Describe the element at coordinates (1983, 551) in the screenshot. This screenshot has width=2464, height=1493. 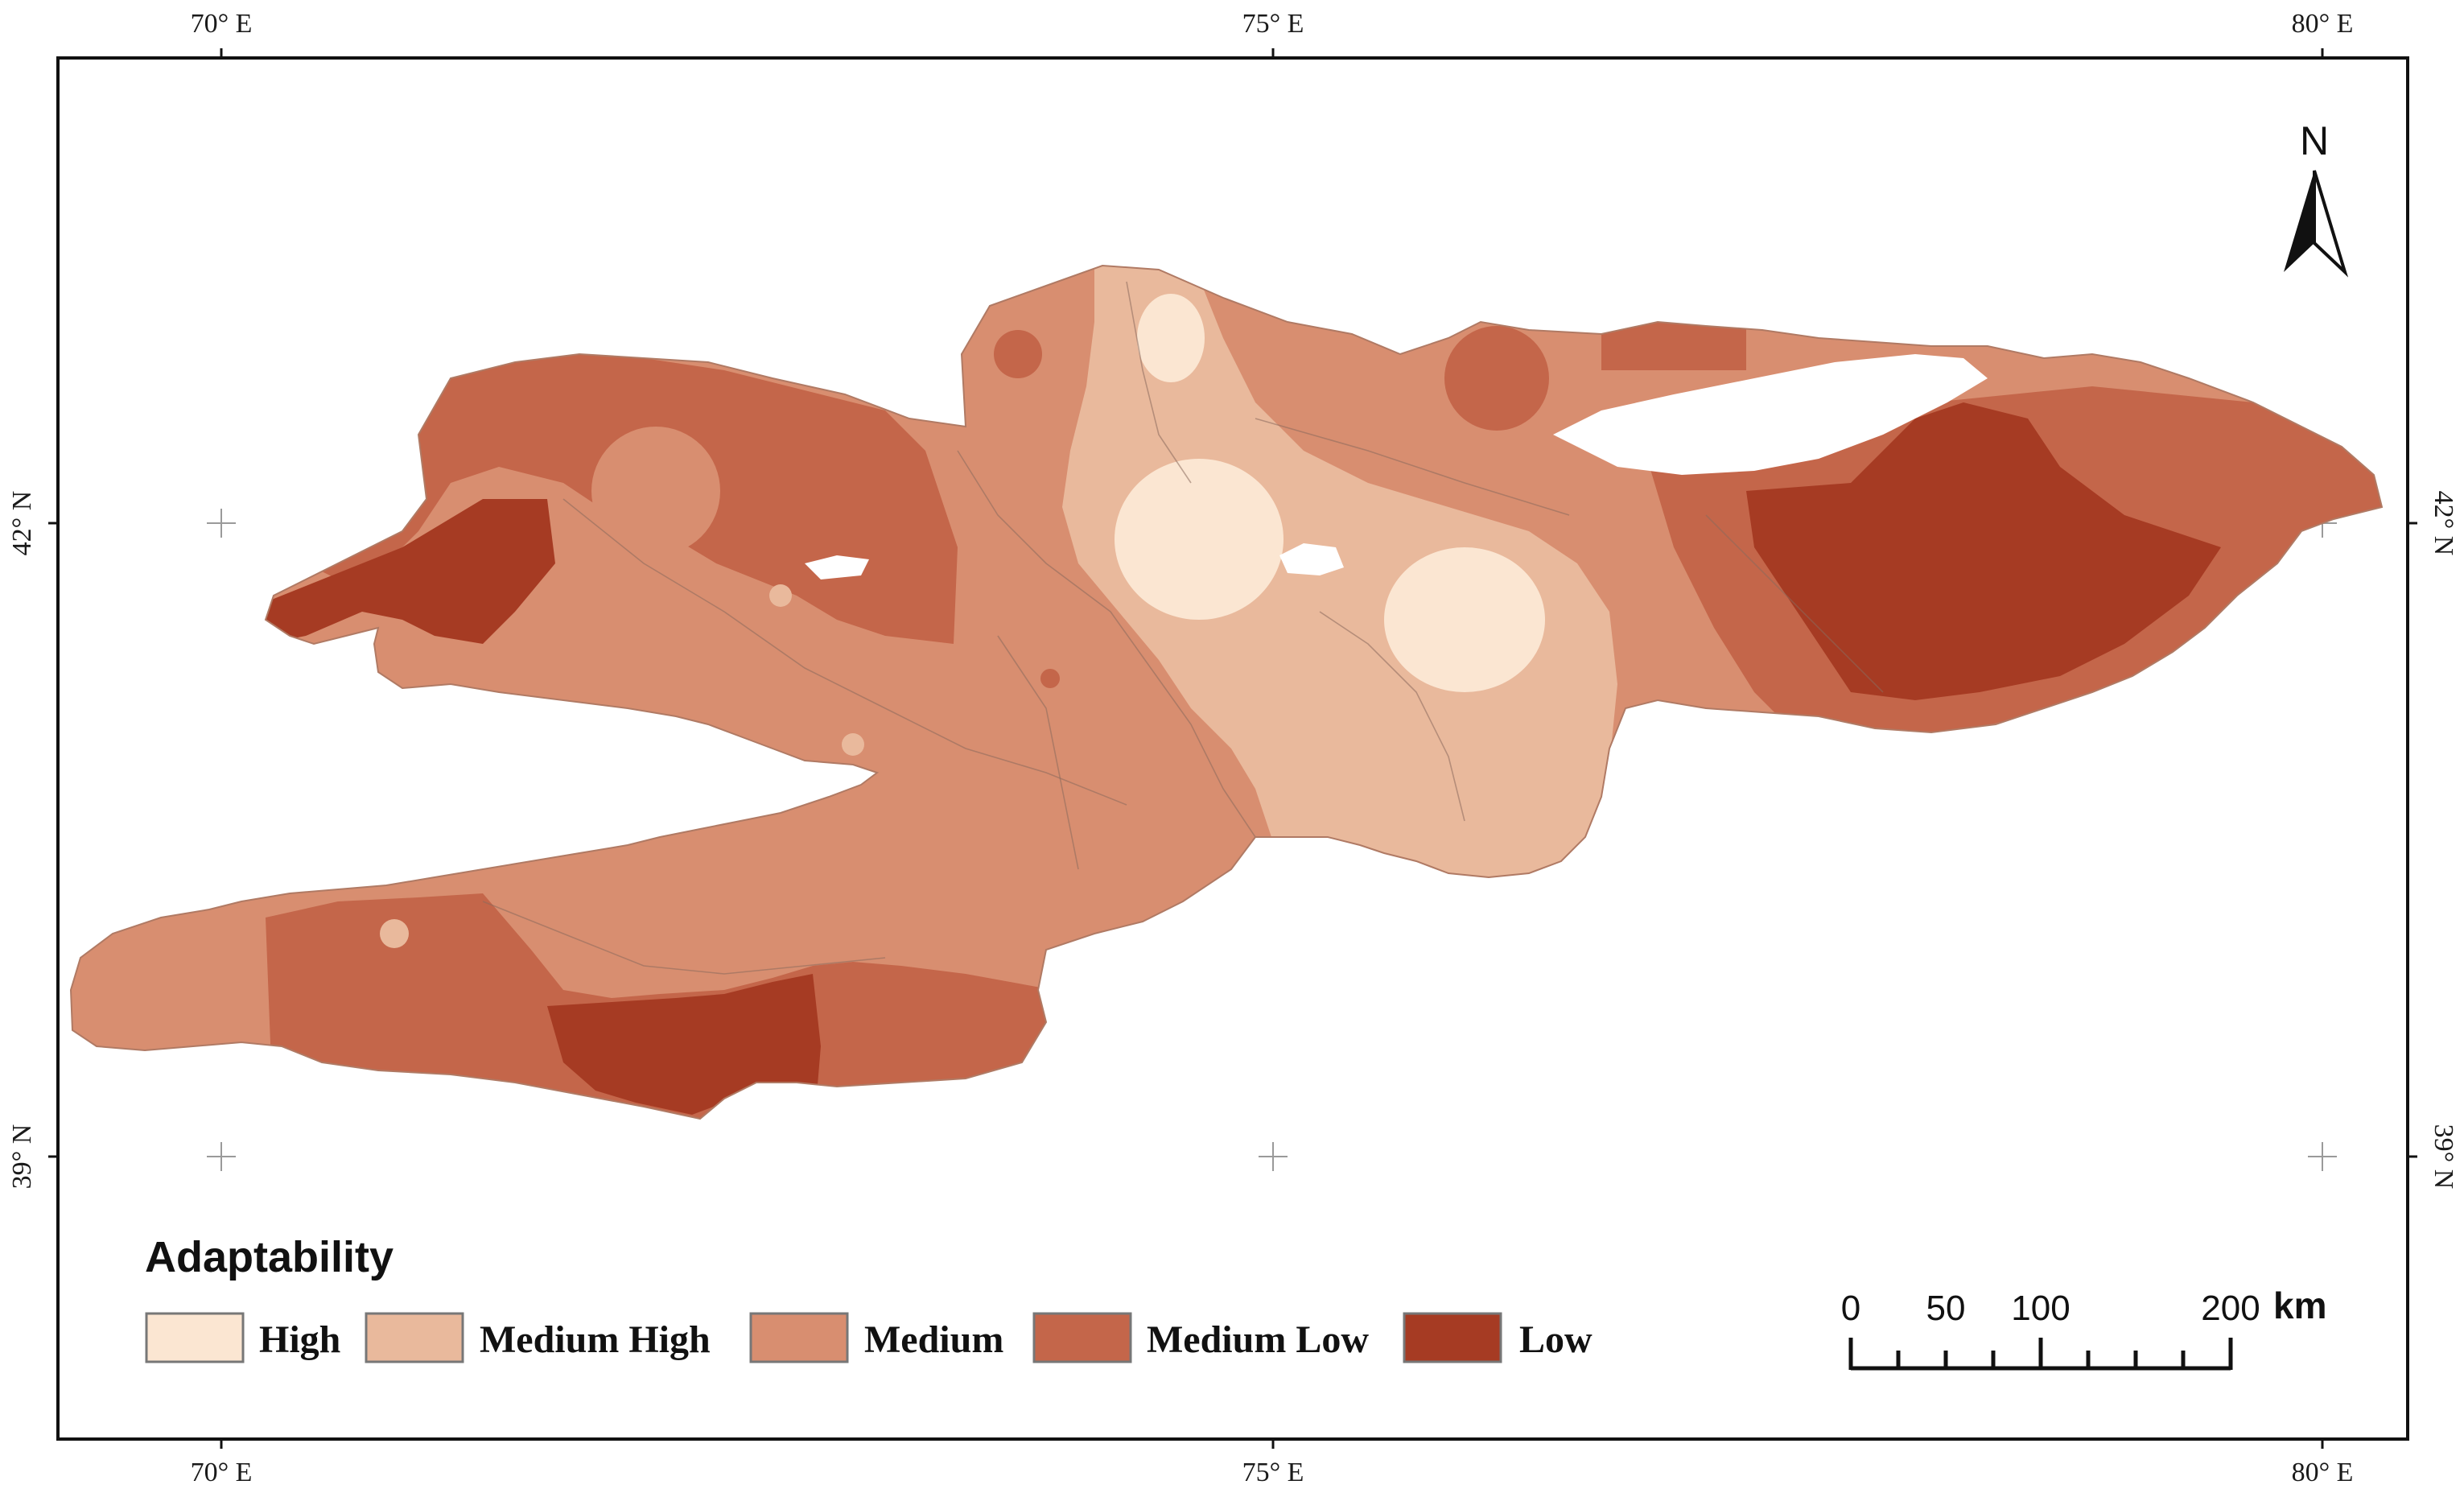
I see `low-zone-east` at that location.